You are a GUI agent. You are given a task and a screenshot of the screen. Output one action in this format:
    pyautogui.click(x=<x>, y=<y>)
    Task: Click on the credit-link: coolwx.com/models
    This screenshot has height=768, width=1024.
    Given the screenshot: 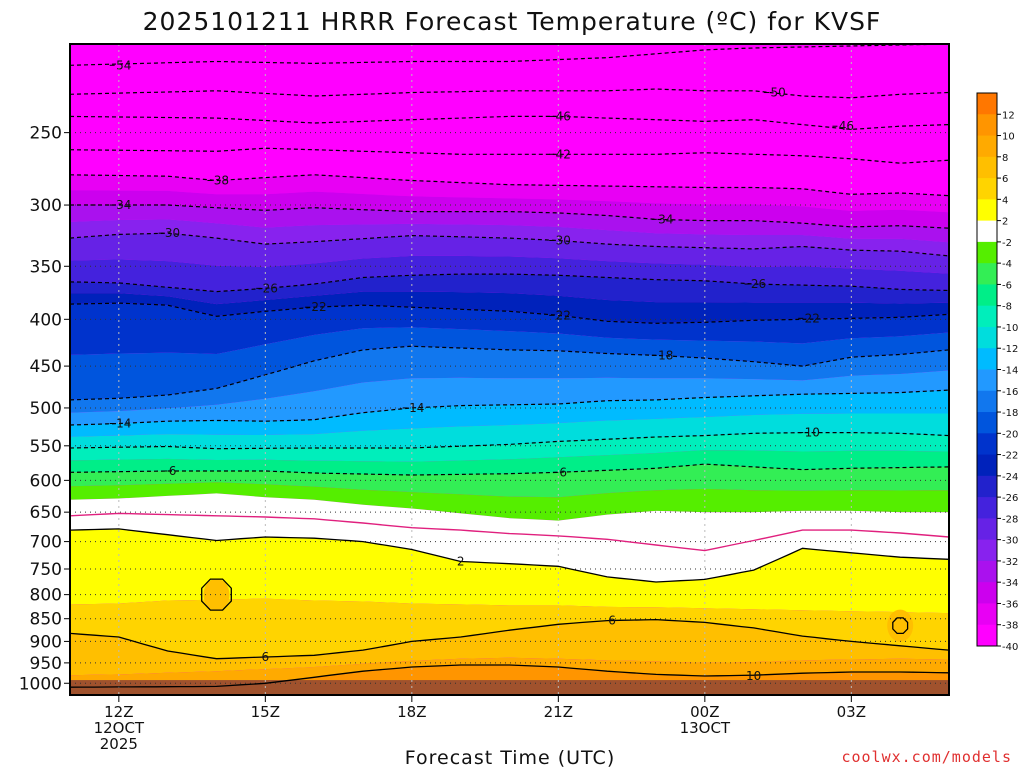 What is the action you would take?
    pyautogui.click(x=926, y=757)
    